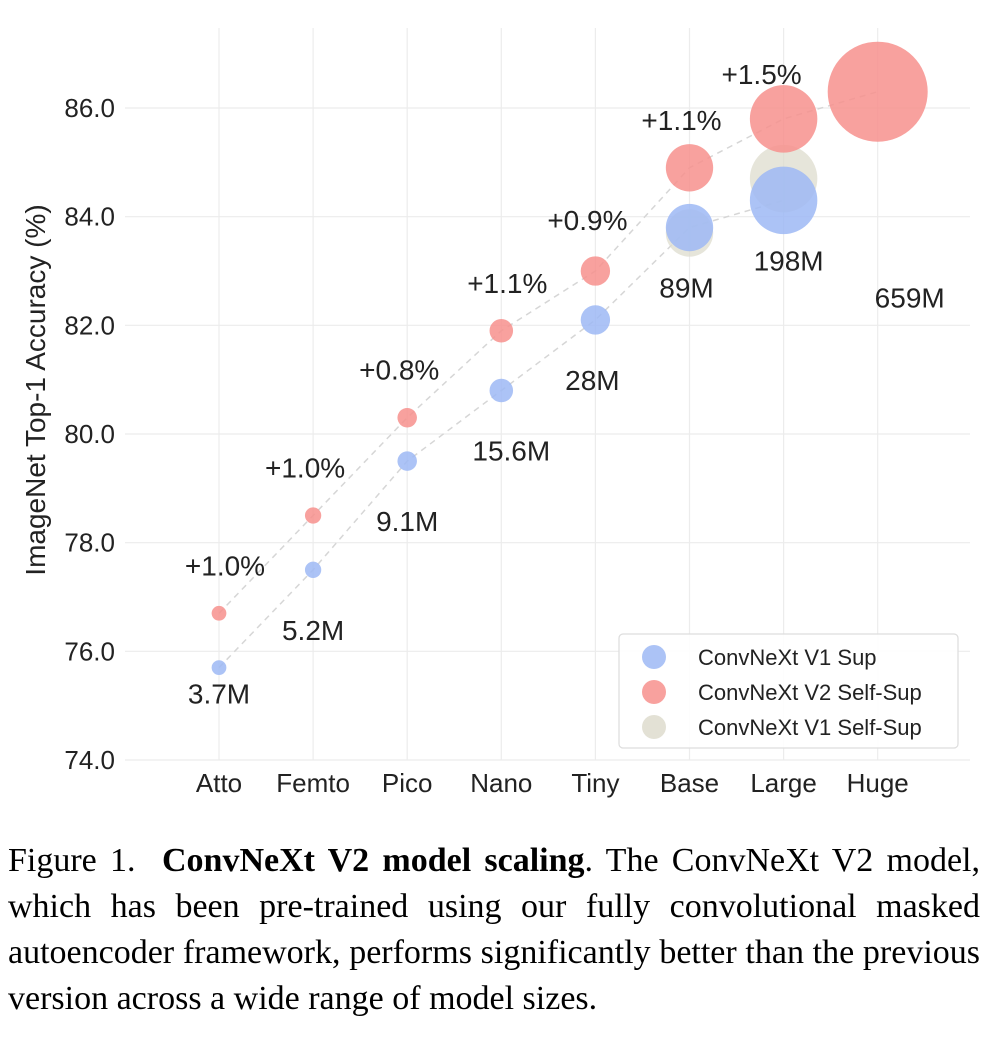 The image size is (990, 1042). I want to click on model-size-label: 5.2M, so click(313, 630).